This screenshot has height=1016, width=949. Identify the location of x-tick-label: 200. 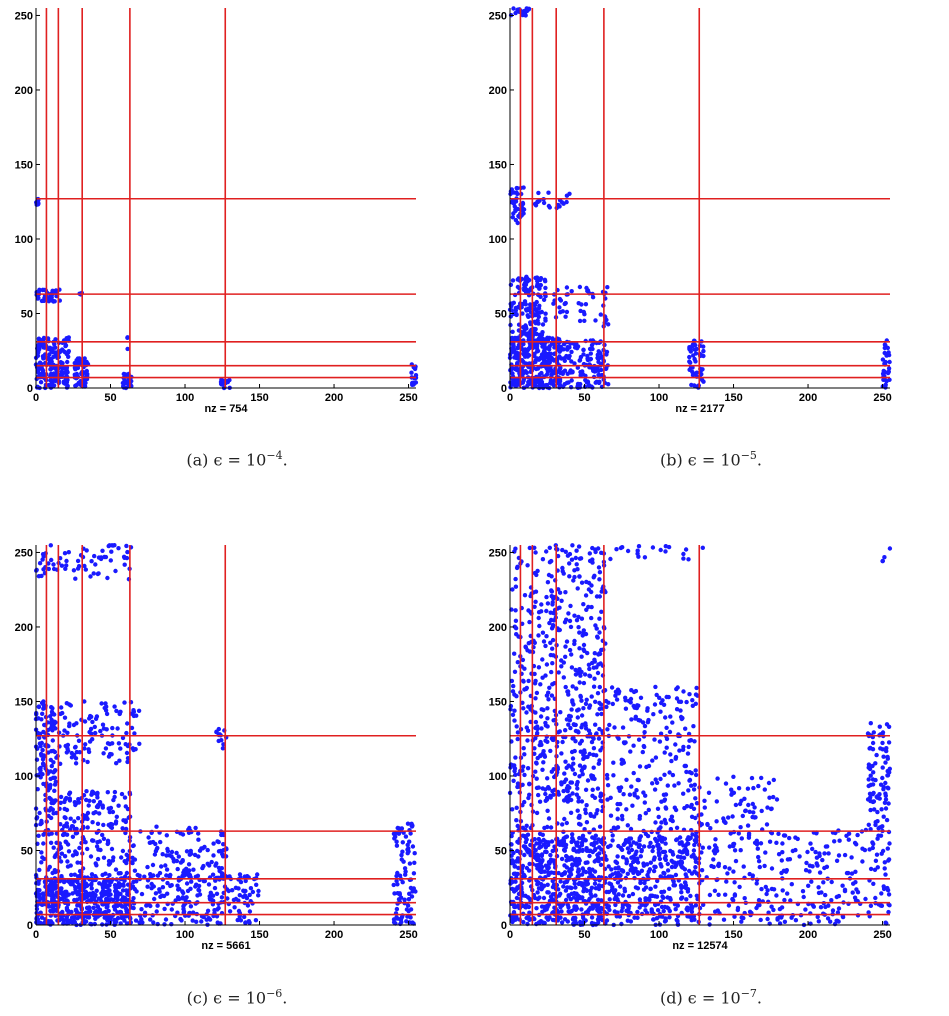
(334, 935).